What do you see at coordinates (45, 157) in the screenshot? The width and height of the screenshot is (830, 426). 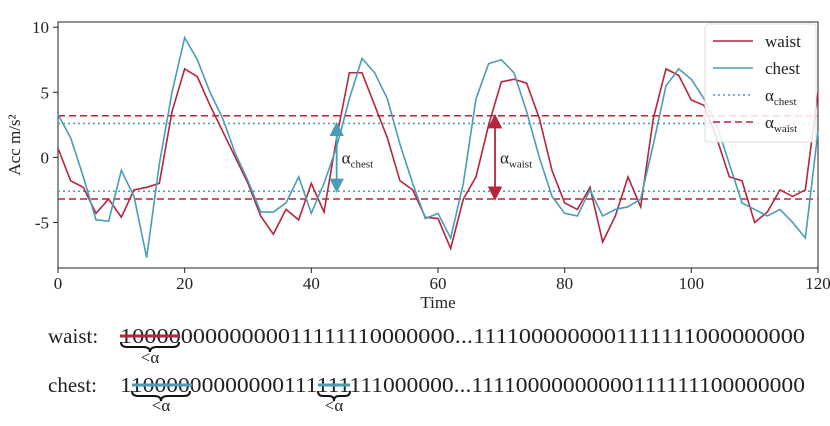 I see `y-tick-label: 0` at bounding box center [45, 157].